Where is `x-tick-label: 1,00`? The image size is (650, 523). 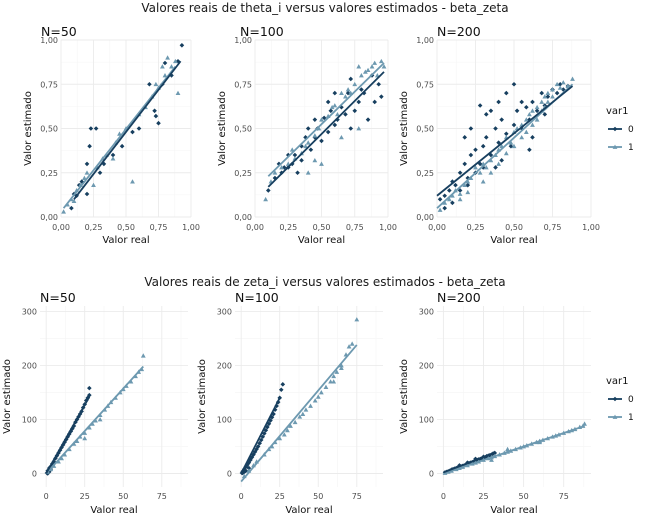
x-tick-label: 1,00 is located at coordinates (591, 227).